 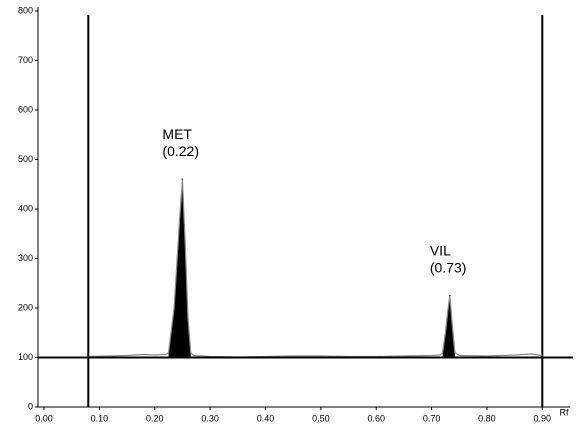 What do you see at coordinates (543, 418) in the screenshot?
I see `x-tick-label: 0.90` at bounding box center [543, 418].